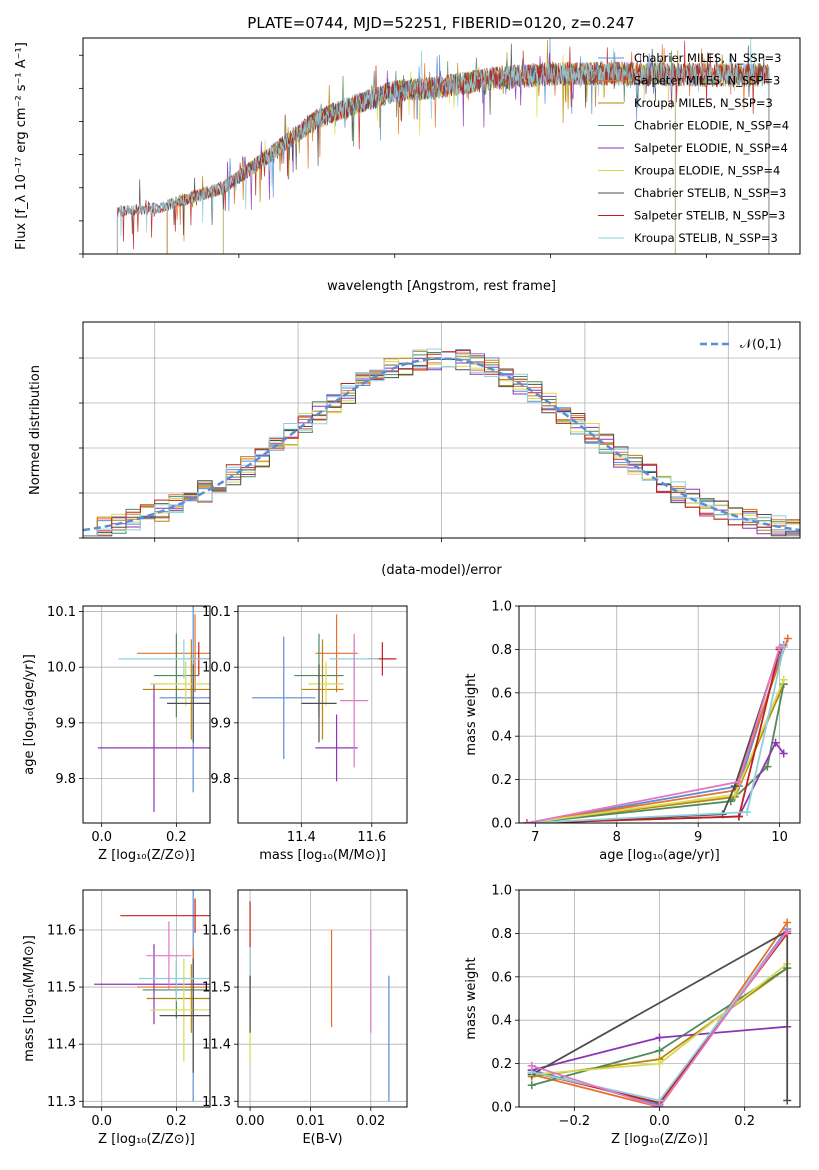 Image resolution: width=819 pixels, height=1170 pixels. I want to click on legend-entry: Kroupa STELIB, N_SSP=3, so click(706, 238).